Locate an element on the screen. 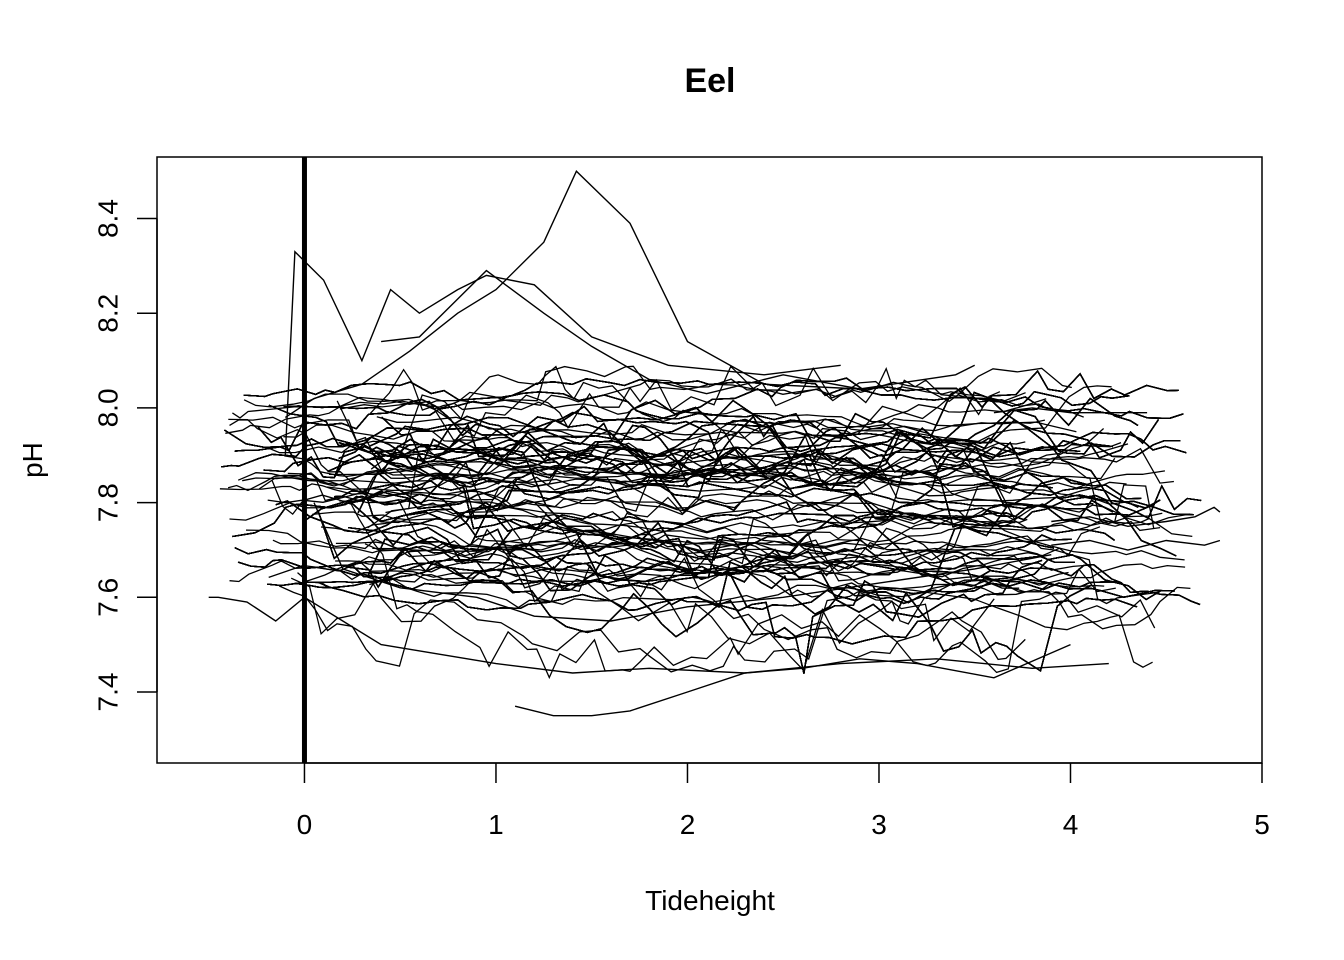  y-axis-label: pH is located at coordinates (32, 460).